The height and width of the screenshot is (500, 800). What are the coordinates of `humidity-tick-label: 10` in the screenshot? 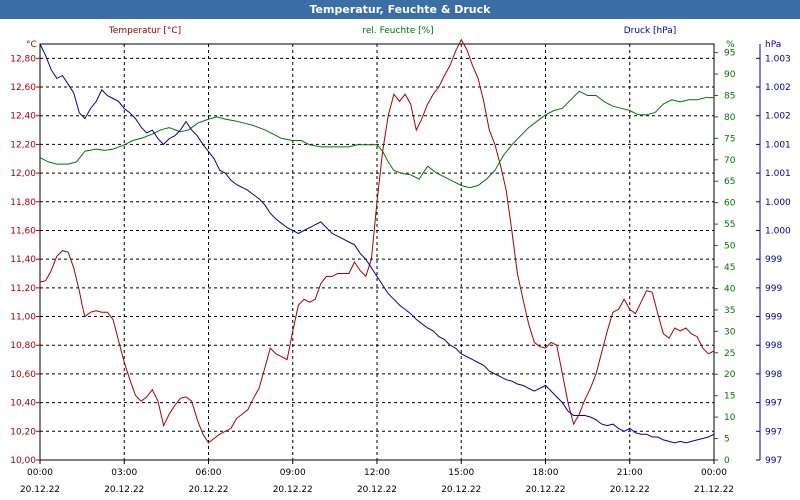 It's located at (730, 418).